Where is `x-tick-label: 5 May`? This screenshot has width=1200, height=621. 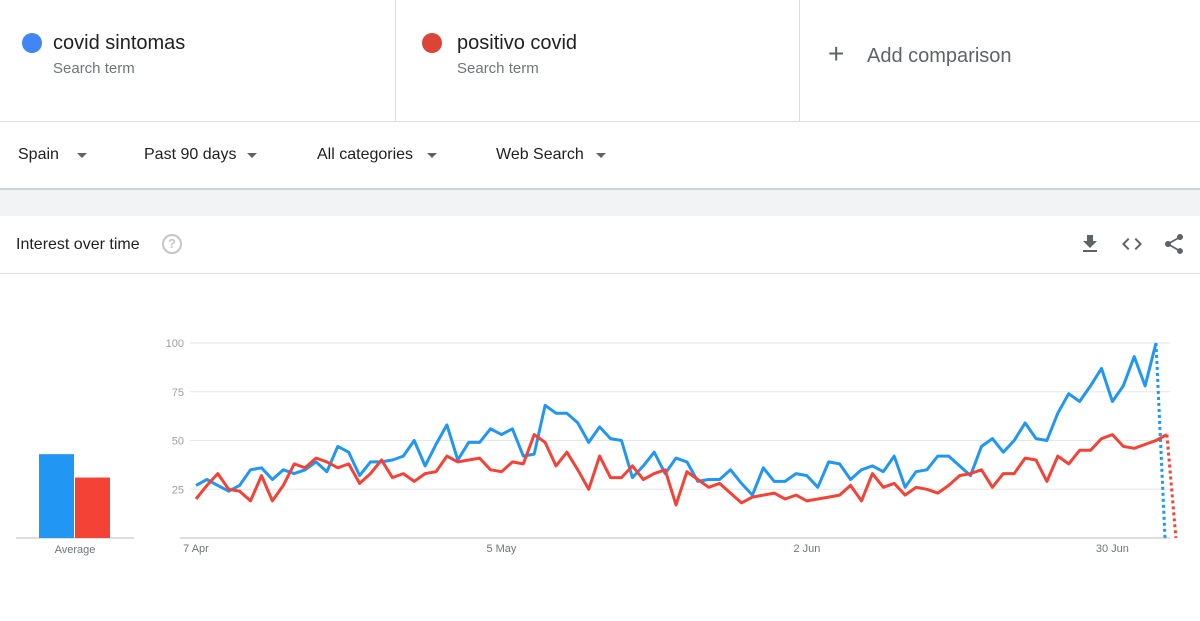
x-tick-label: 5 May is located at coordinates (501, 549).